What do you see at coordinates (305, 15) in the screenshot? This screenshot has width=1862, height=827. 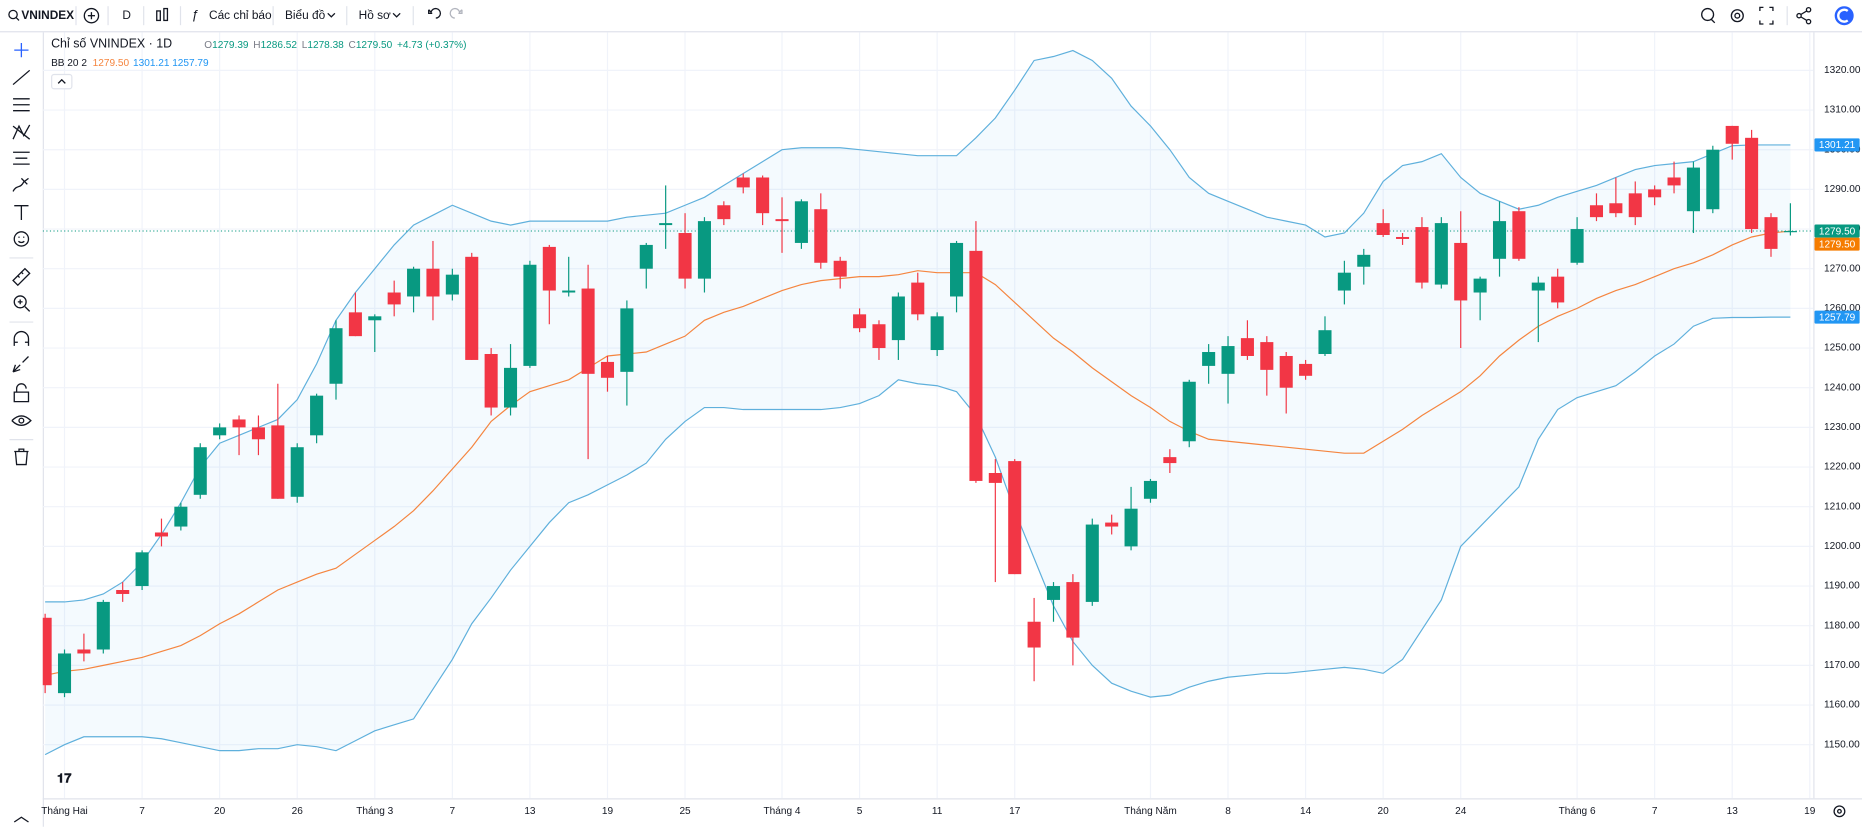 I see `chart-menu-label: Biểu đồ` at bounding box center [305, 15].